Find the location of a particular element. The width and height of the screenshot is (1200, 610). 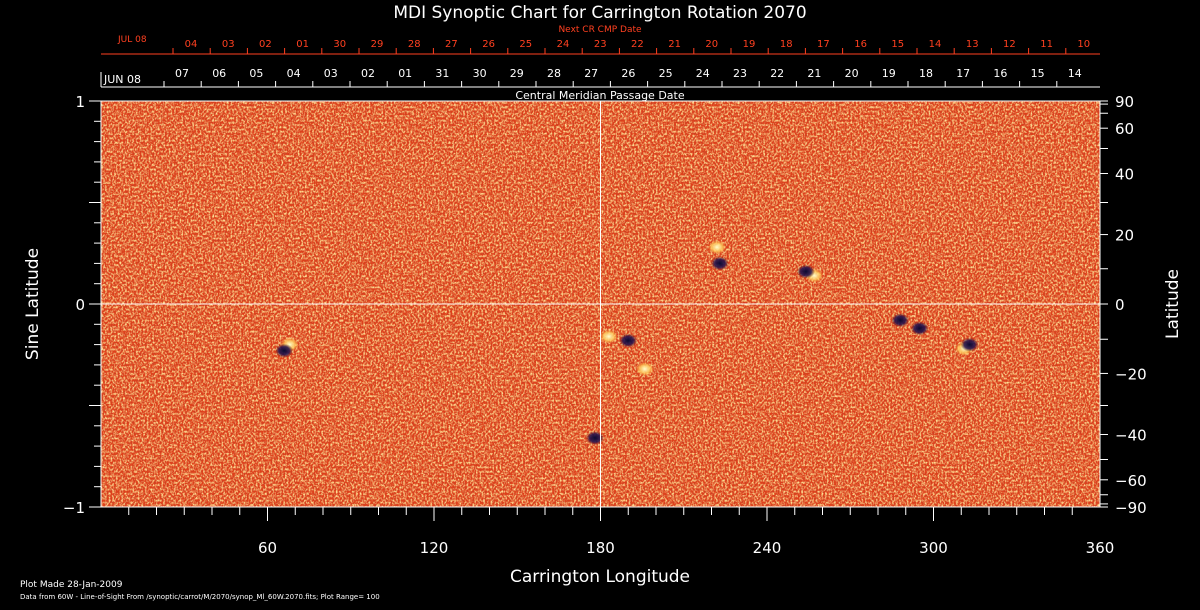

cmp-date-label: 27 is located at coordinates (591, 73).